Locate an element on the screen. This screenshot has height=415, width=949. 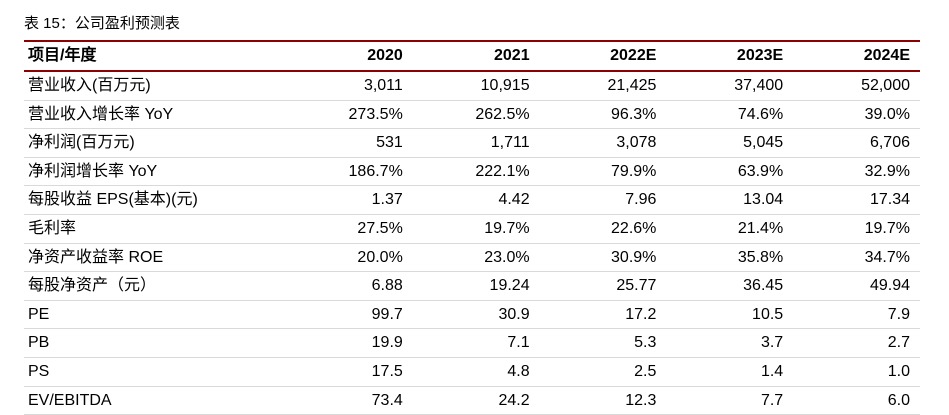
table-row: 每股净资产（元） 6.88 19.24 25.77 36.45 49.94 is located at coordinates (472, 286).